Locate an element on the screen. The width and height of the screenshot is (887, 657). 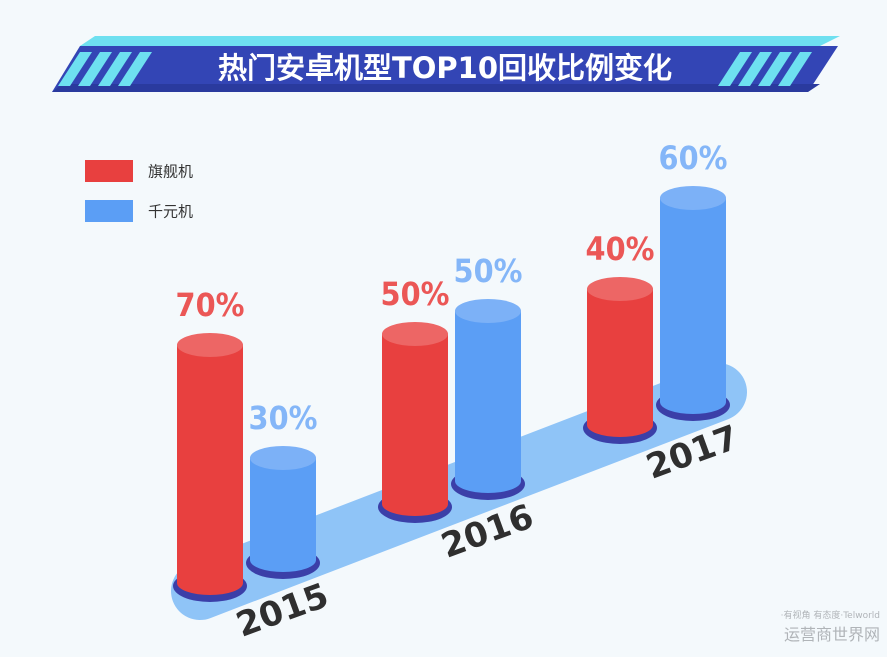
value-label: 40% is located at coordinates (620, 249).